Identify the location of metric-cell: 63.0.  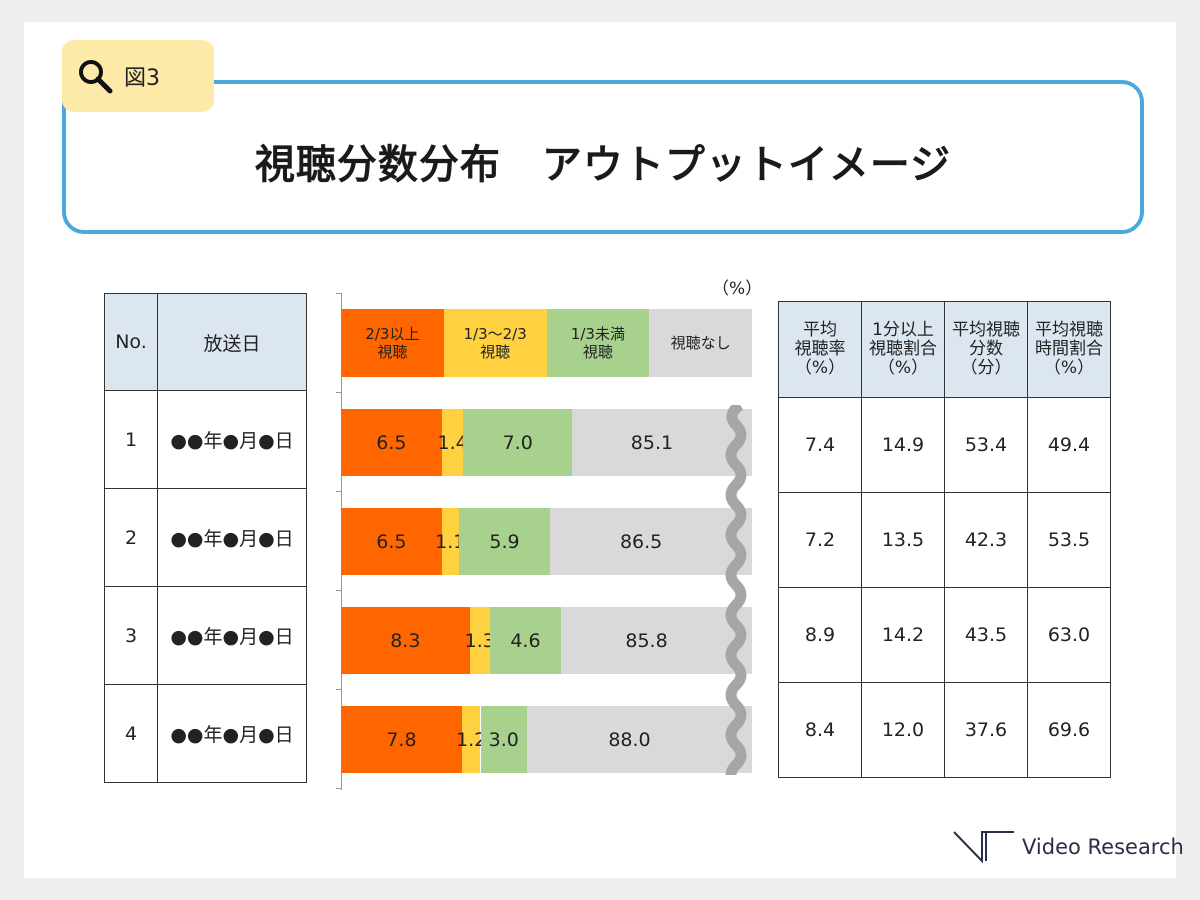
(1069, 635).